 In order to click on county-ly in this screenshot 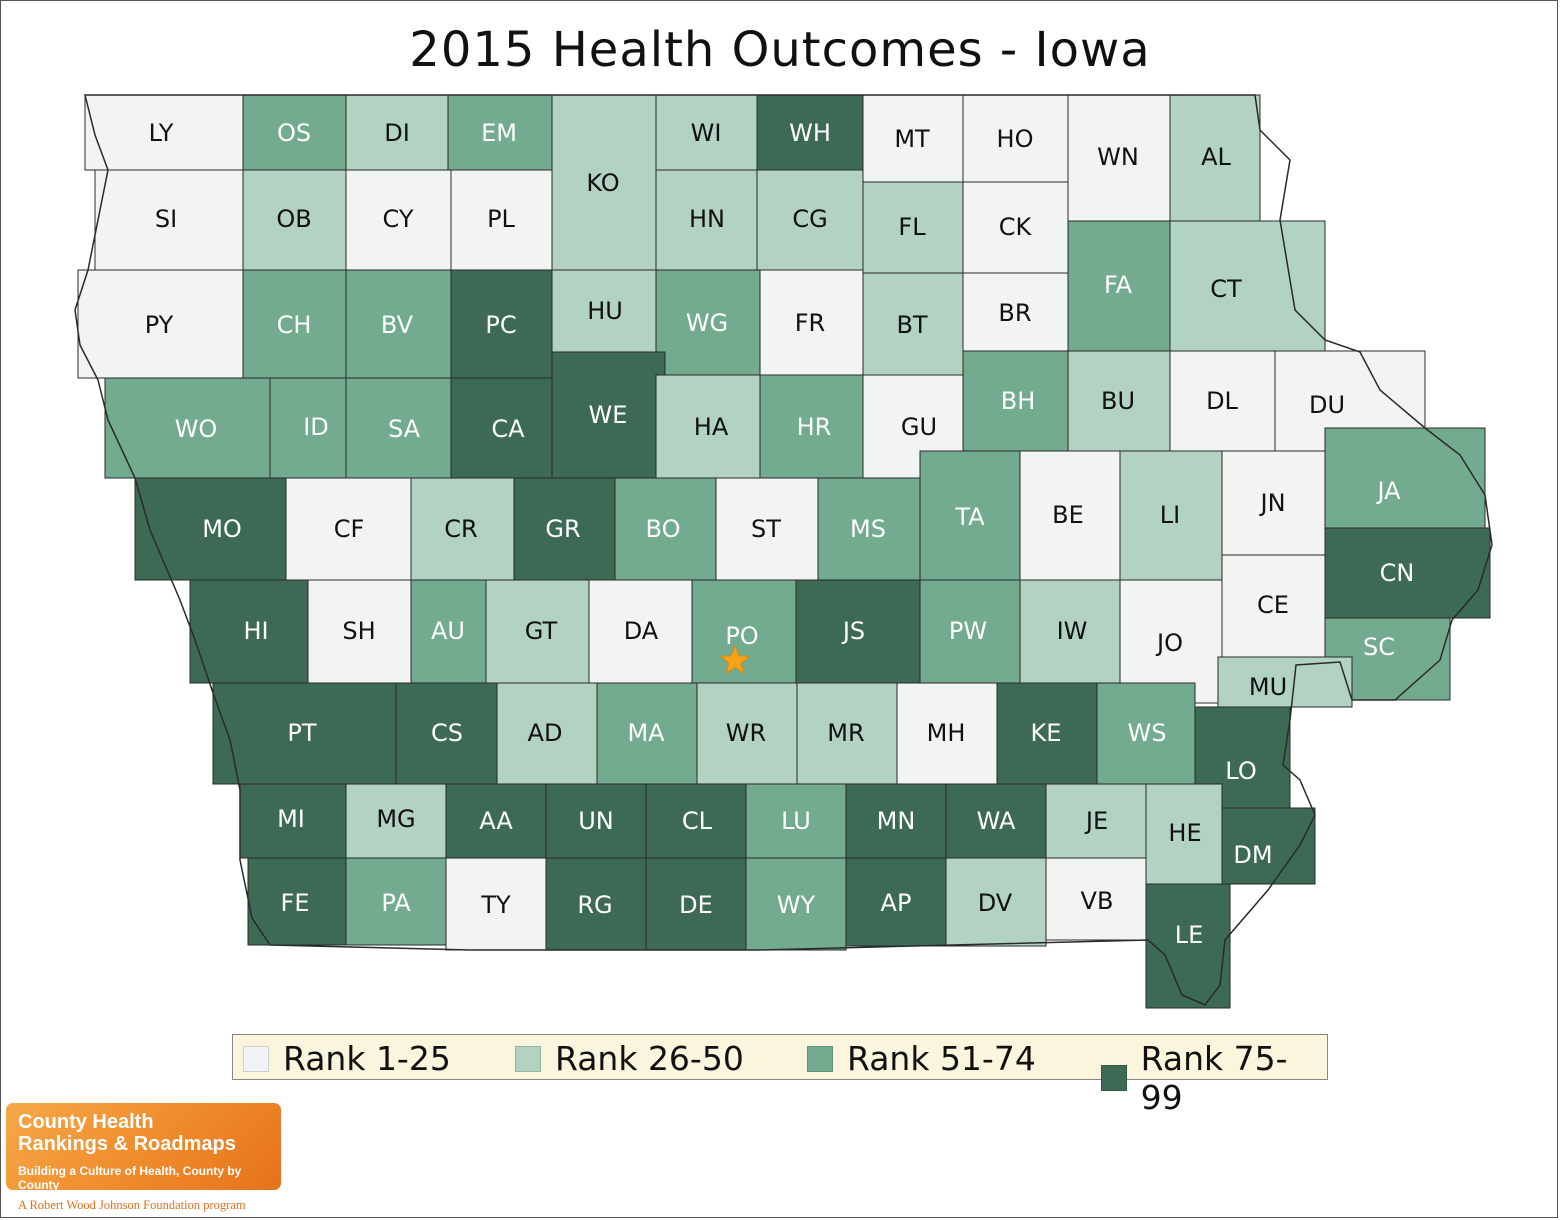, I will do `click(164, 132)`.